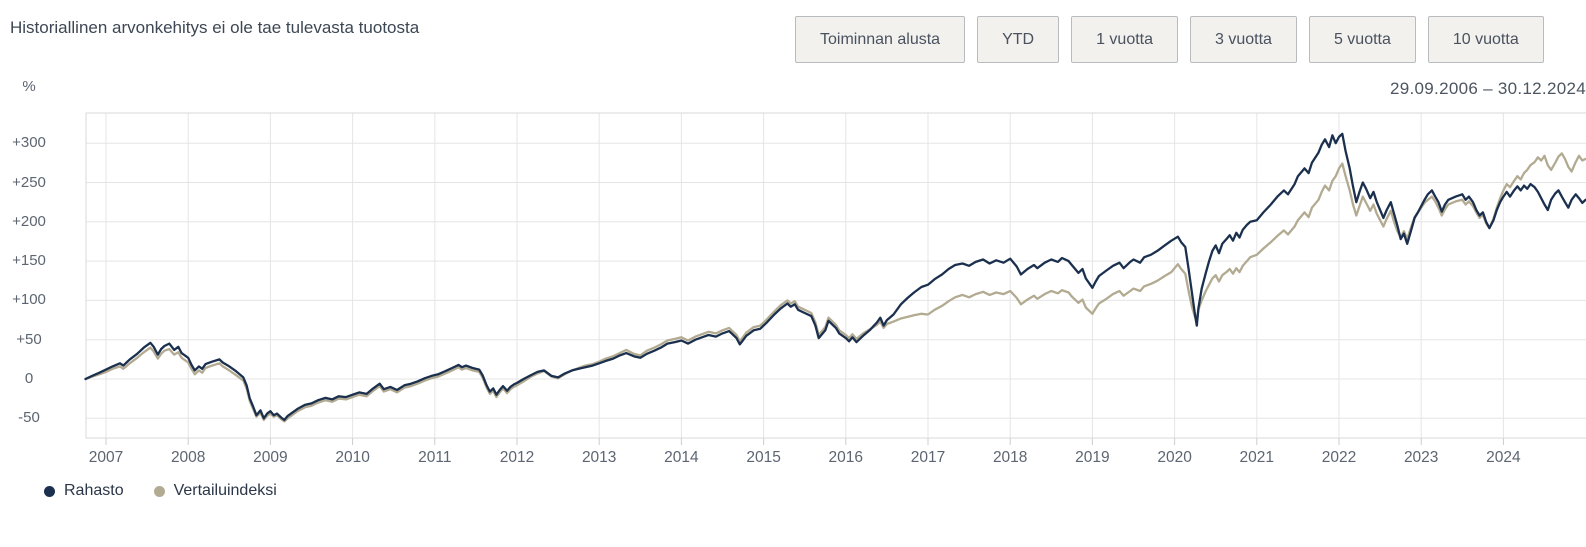  I want to click on x-axis-label: 2016, so click(846, 457).